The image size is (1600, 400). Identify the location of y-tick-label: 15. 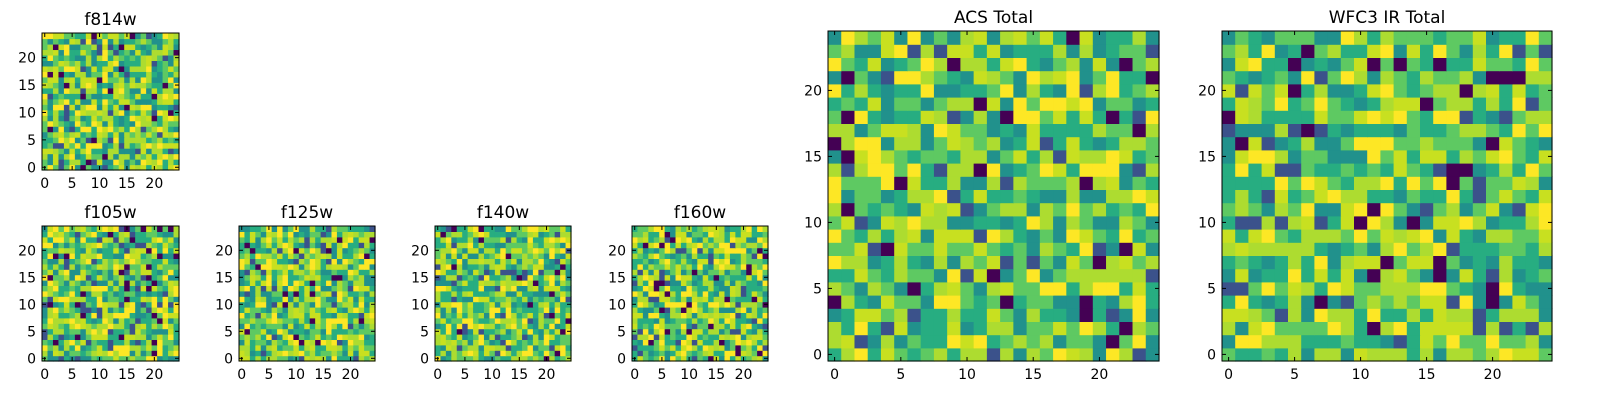
(420, 278).